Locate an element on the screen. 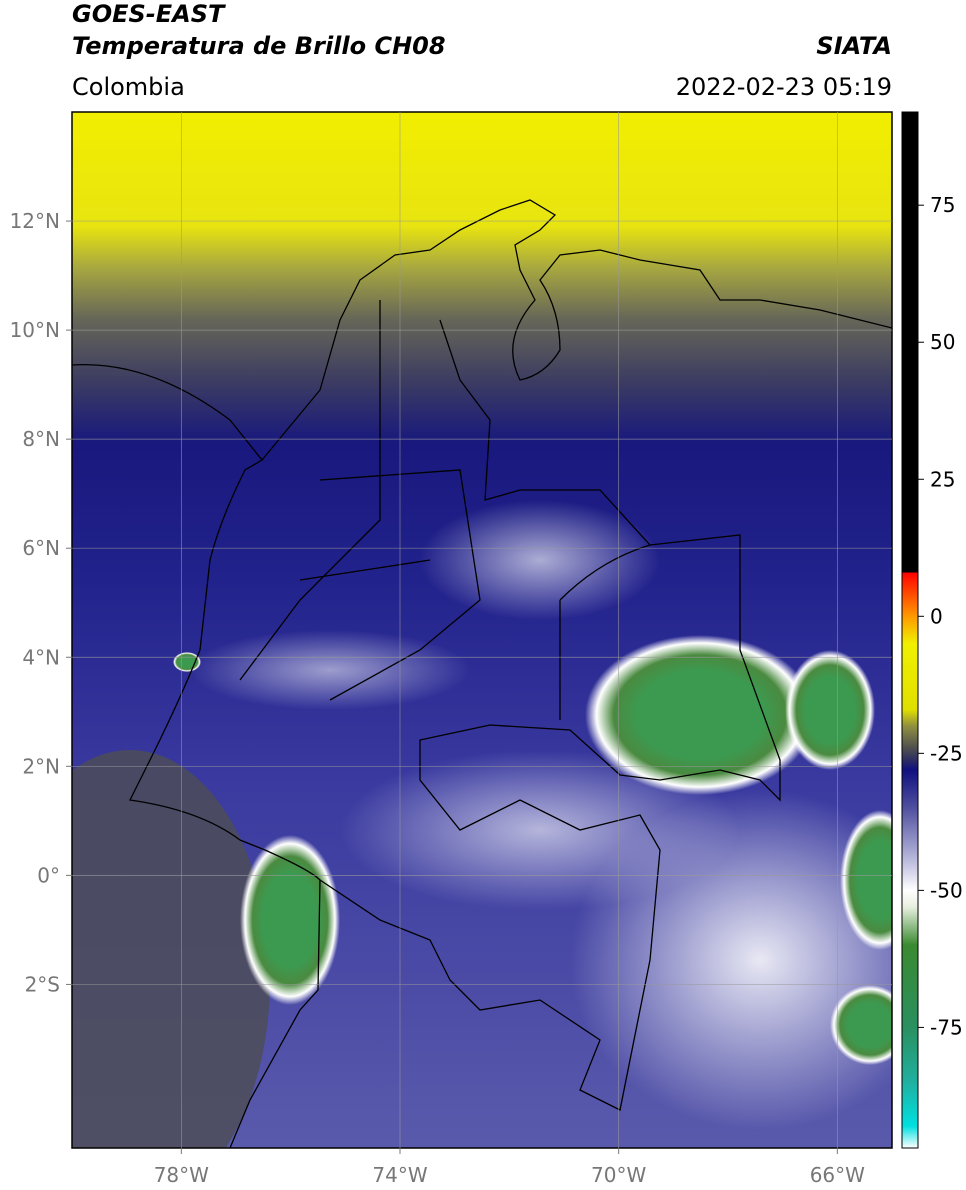  lat-tick-label: 12°N is located at coordinates (35, 221).